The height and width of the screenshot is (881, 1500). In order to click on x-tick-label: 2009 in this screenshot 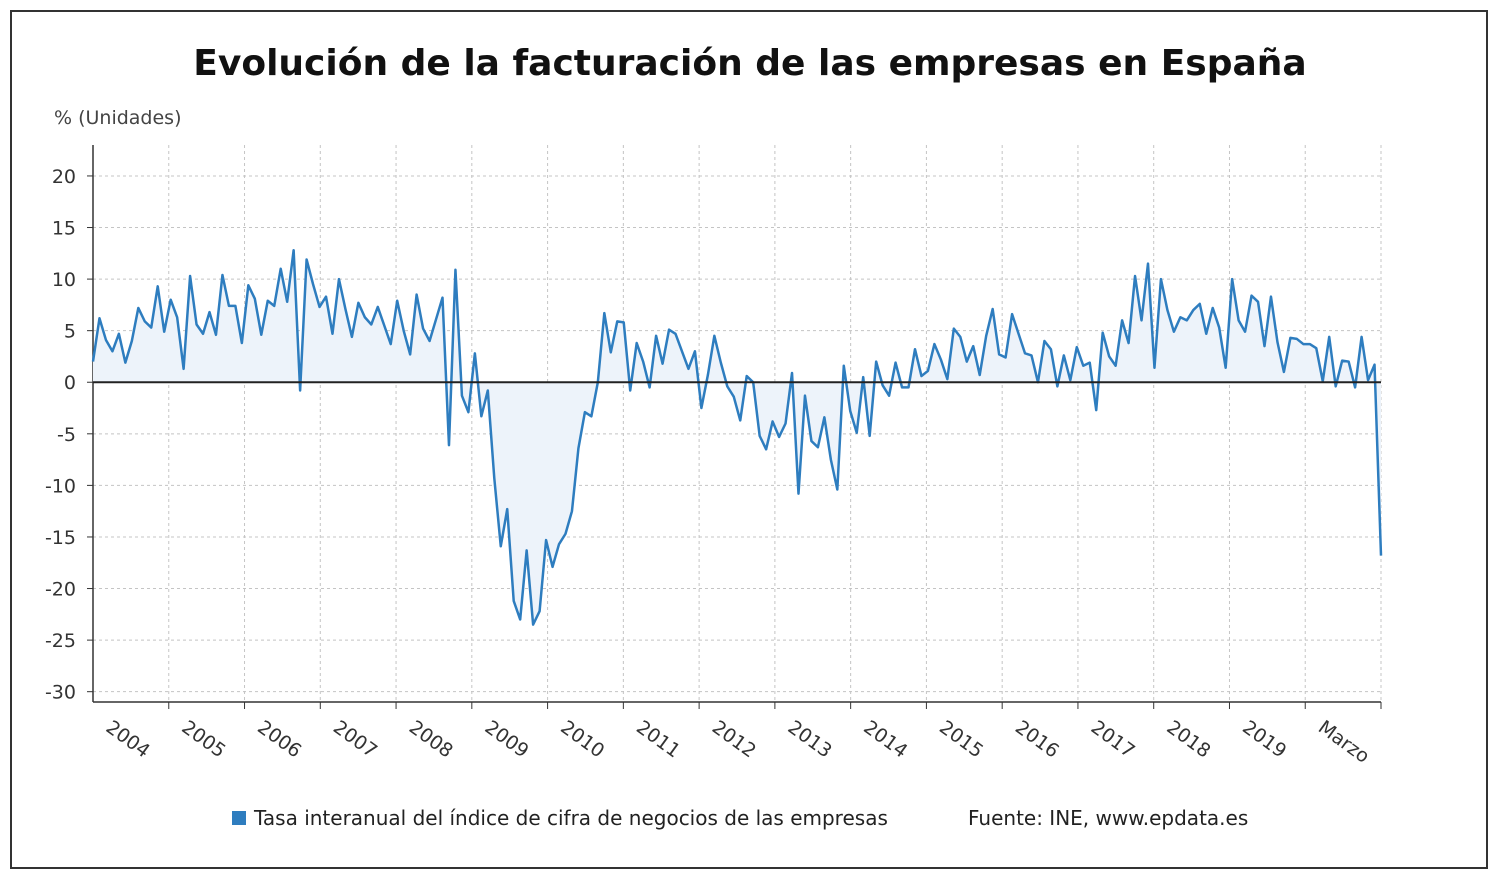, I will do `click(507, 739)`.